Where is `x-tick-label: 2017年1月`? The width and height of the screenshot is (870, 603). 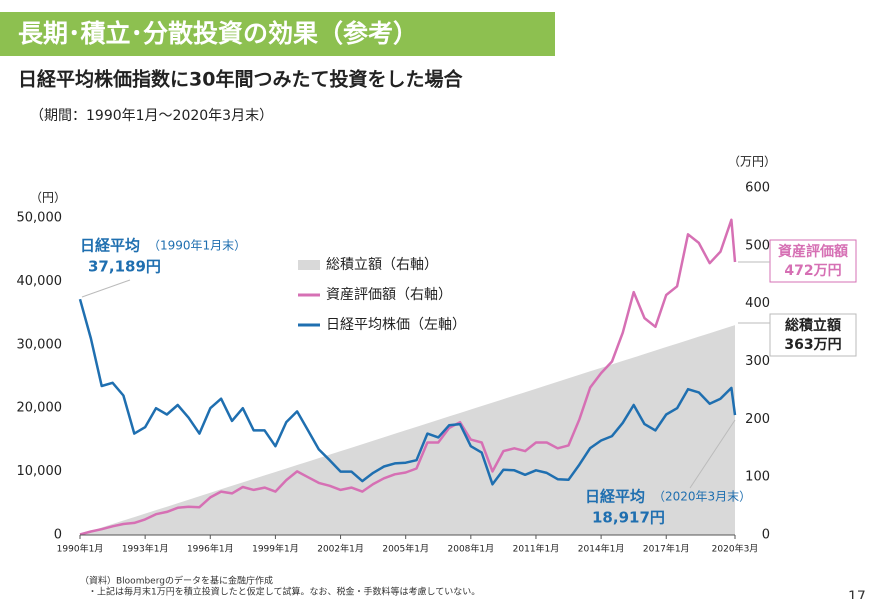
x-tick-label: 2017年1月 is located at coordinates (666, 549).